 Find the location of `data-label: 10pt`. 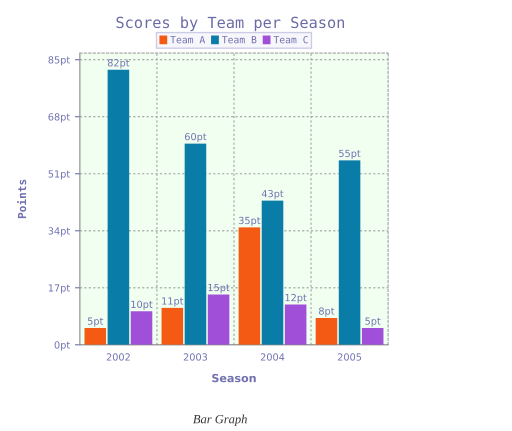

data-label: 10pt is located at coordinates (141, 305).